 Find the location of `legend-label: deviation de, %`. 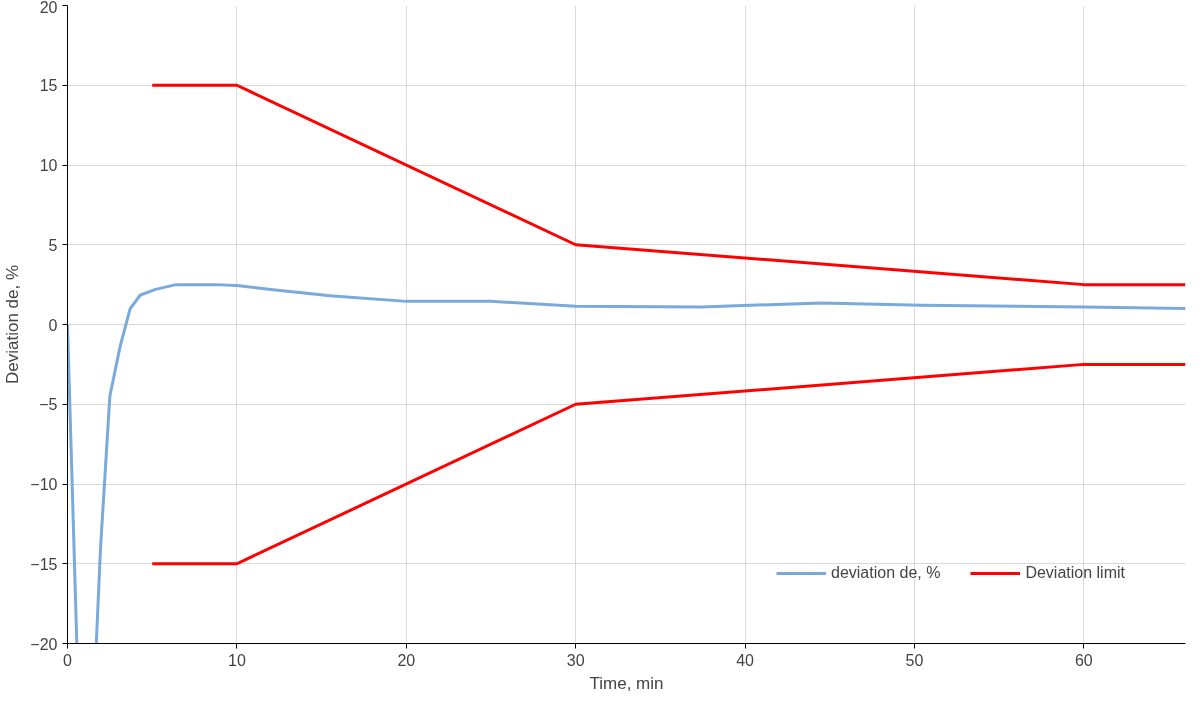

legend-label: deviation de, % is located at coordinates (886, 573).